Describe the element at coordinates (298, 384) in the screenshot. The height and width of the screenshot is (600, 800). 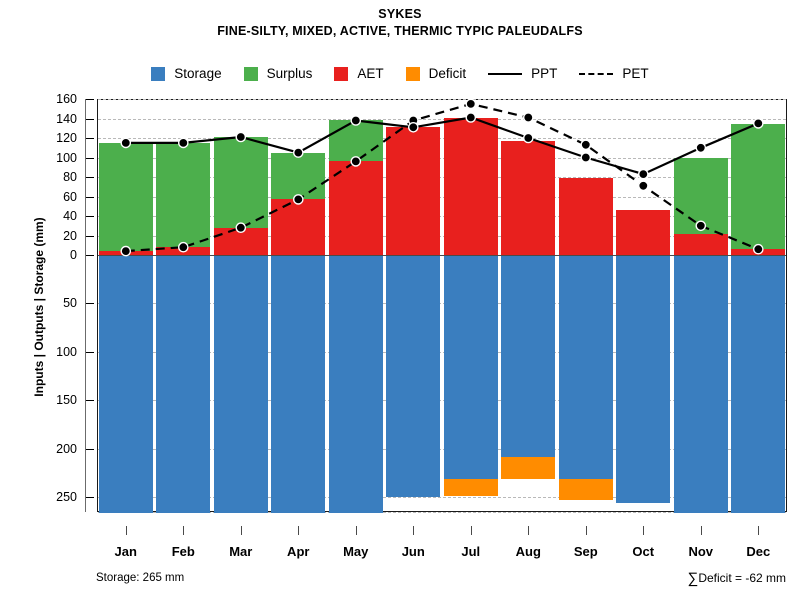
I see `bar-storage-apr` at that location.